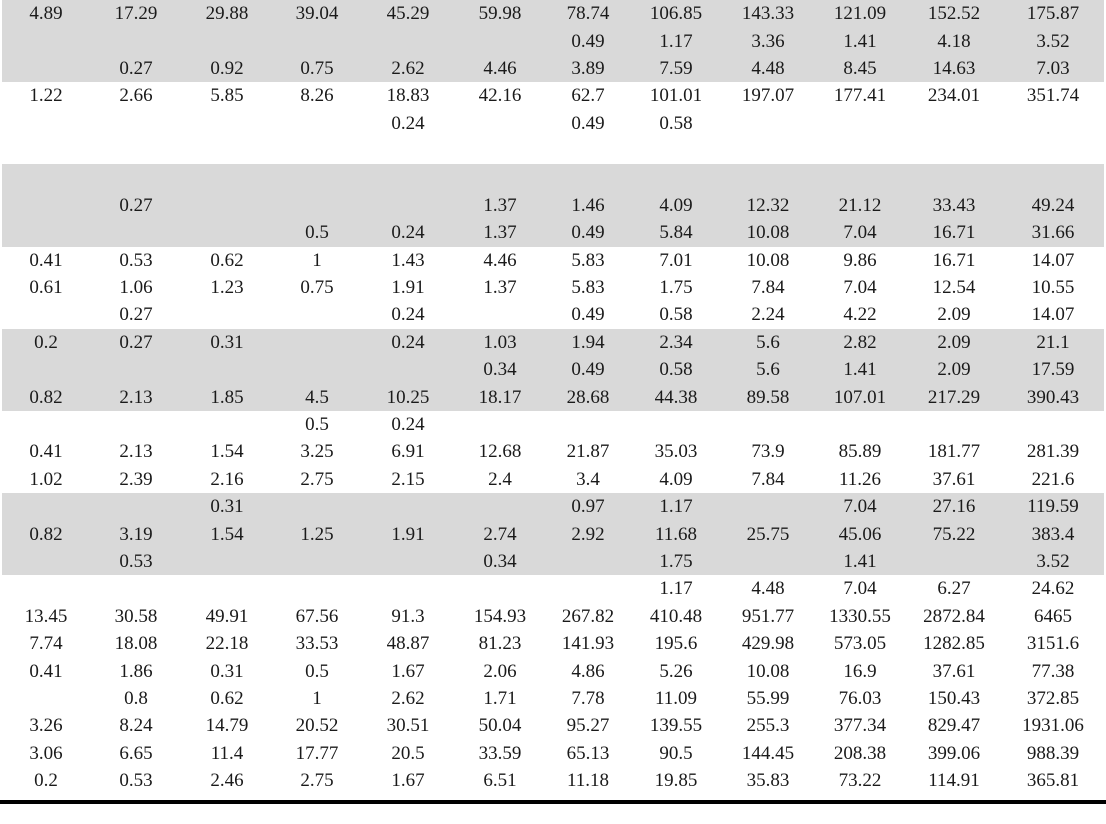 The image size is (1106, 824). What do you see at coordinates (1053, 452) in the screenshot?
I see `table-cell: 281.39` at bounding box center [1053, 452].